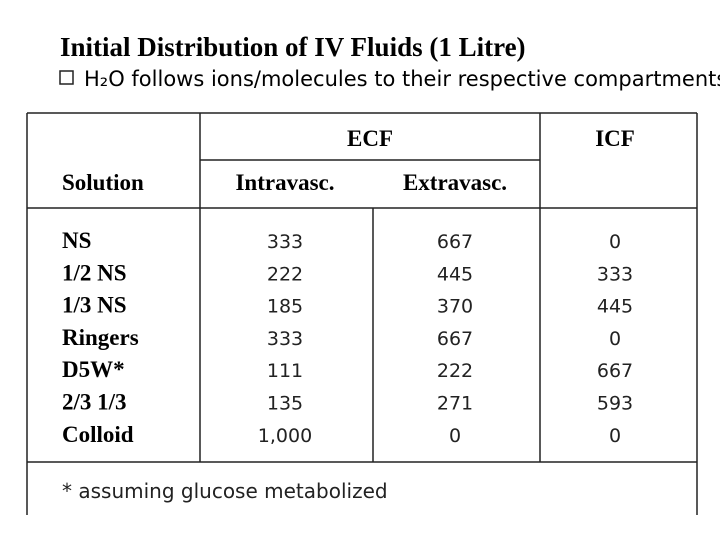 The image size is (720, 540). Describe the element at coordinates (103, 182) in the screenshot. I see `column-header: Solution` at that location.